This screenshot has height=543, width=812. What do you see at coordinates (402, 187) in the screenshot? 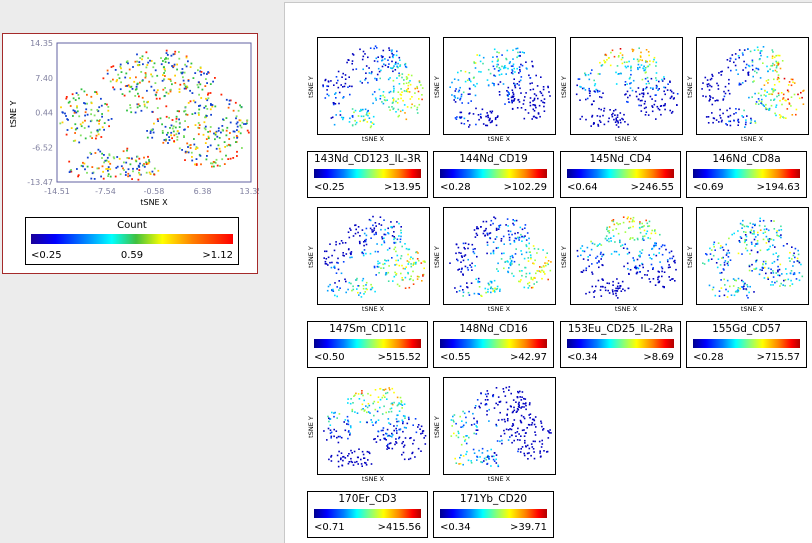
I see `marker-legend-max: >13.95` at bounding box center [402, 187].